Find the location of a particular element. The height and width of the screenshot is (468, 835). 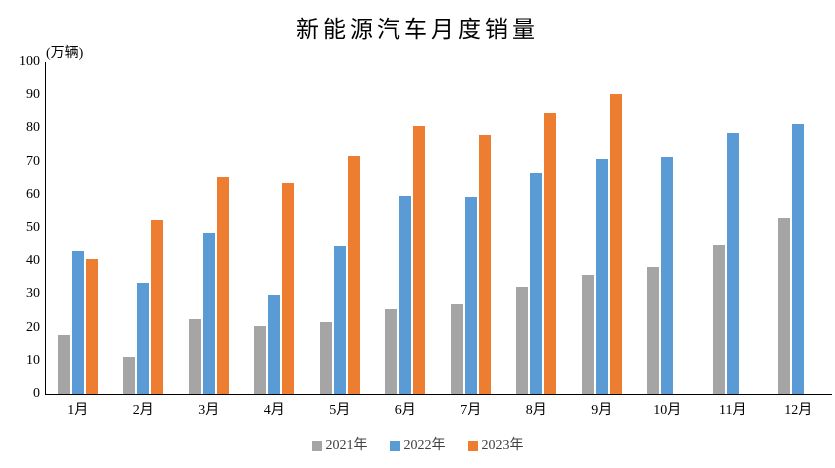

bar-2022年-9月 is located at coordinates (601, 276).